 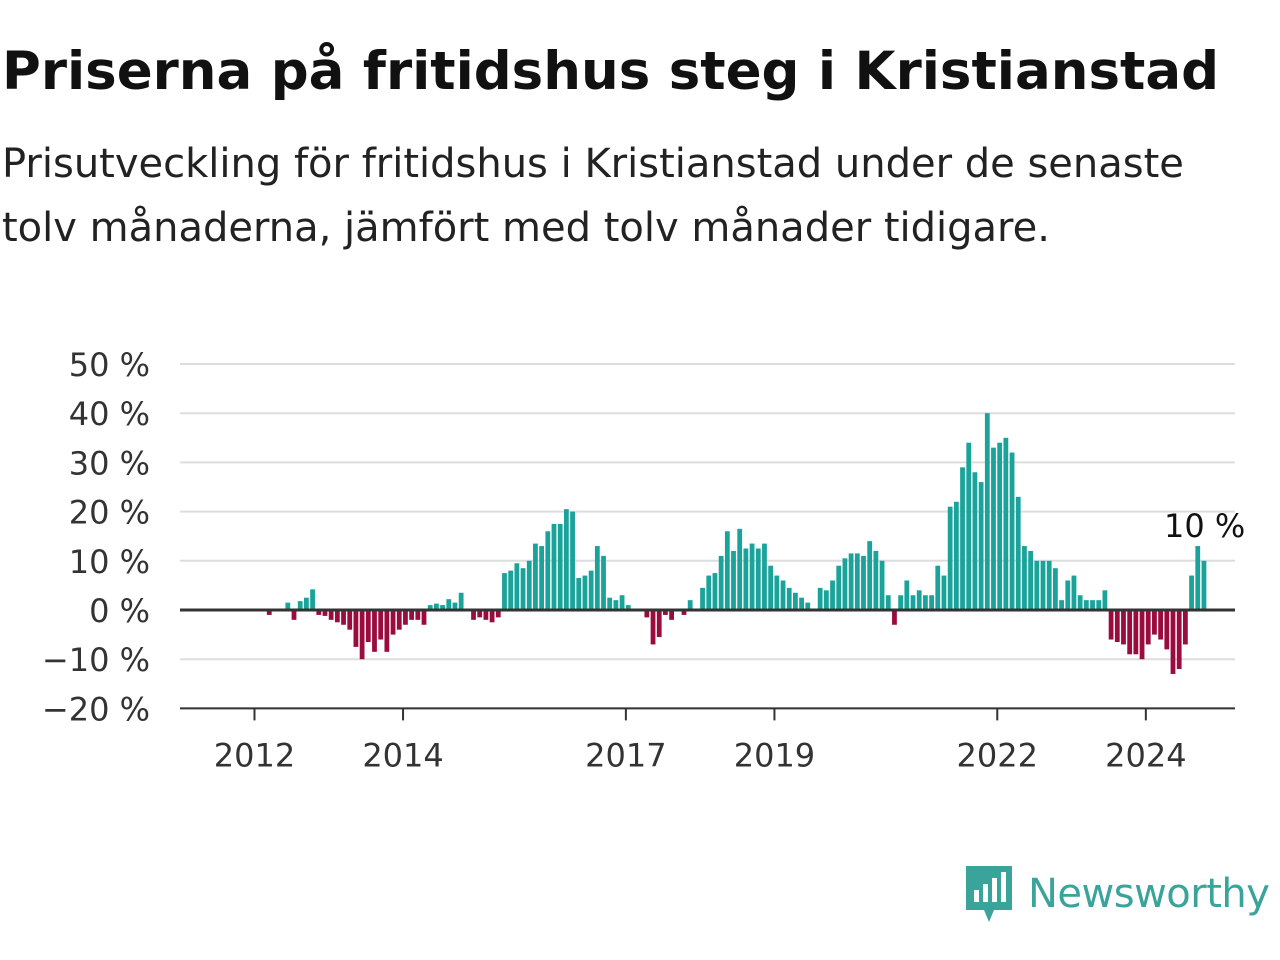 What do you see at coordinates (96, 709) in the screenshot?
I see `y-tick-label: −20 %` at bounding box center [96, 709].